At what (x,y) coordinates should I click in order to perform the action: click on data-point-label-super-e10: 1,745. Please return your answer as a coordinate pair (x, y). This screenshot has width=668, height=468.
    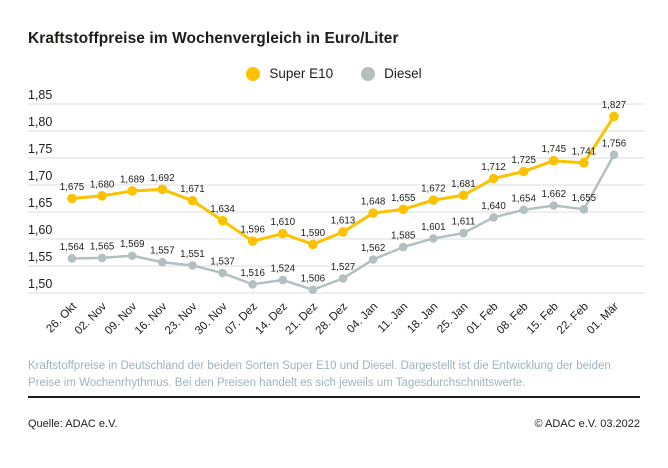
    Looking at the image, I should click on (554, 149).